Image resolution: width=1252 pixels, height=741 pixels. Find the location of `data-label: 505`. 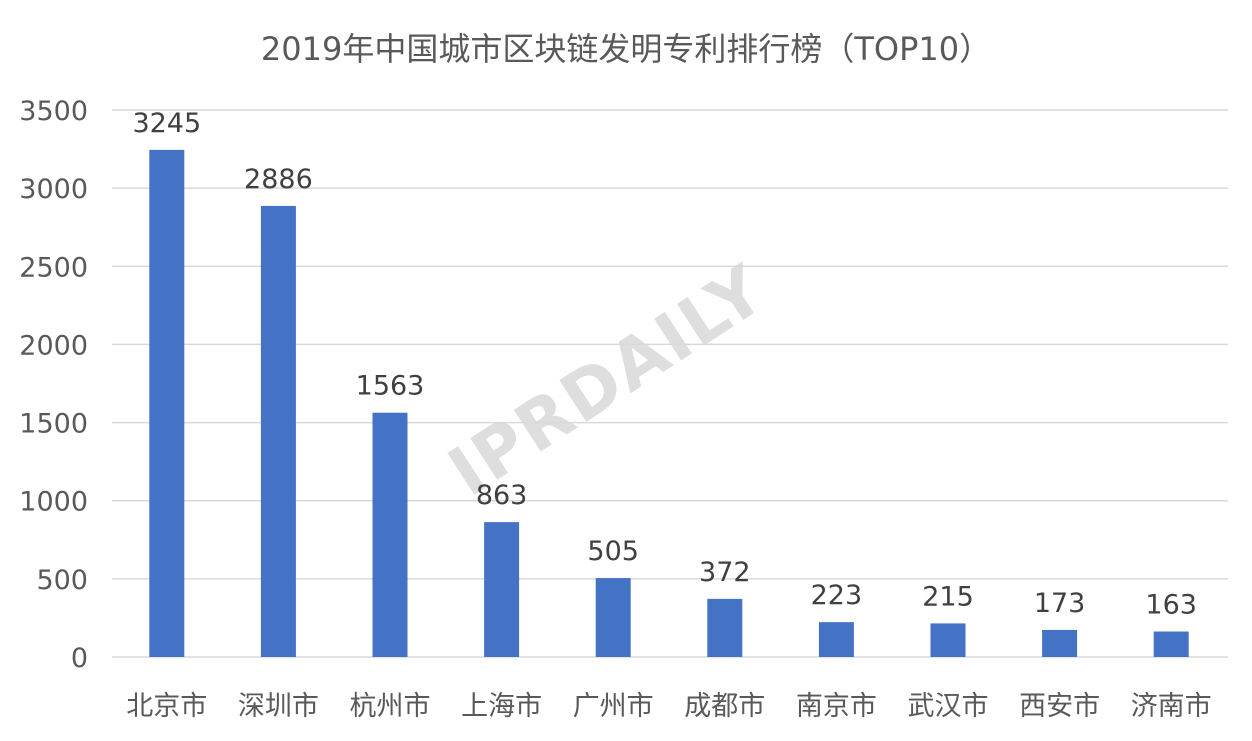

data-label: 505 is located at coordinates (613, 551).